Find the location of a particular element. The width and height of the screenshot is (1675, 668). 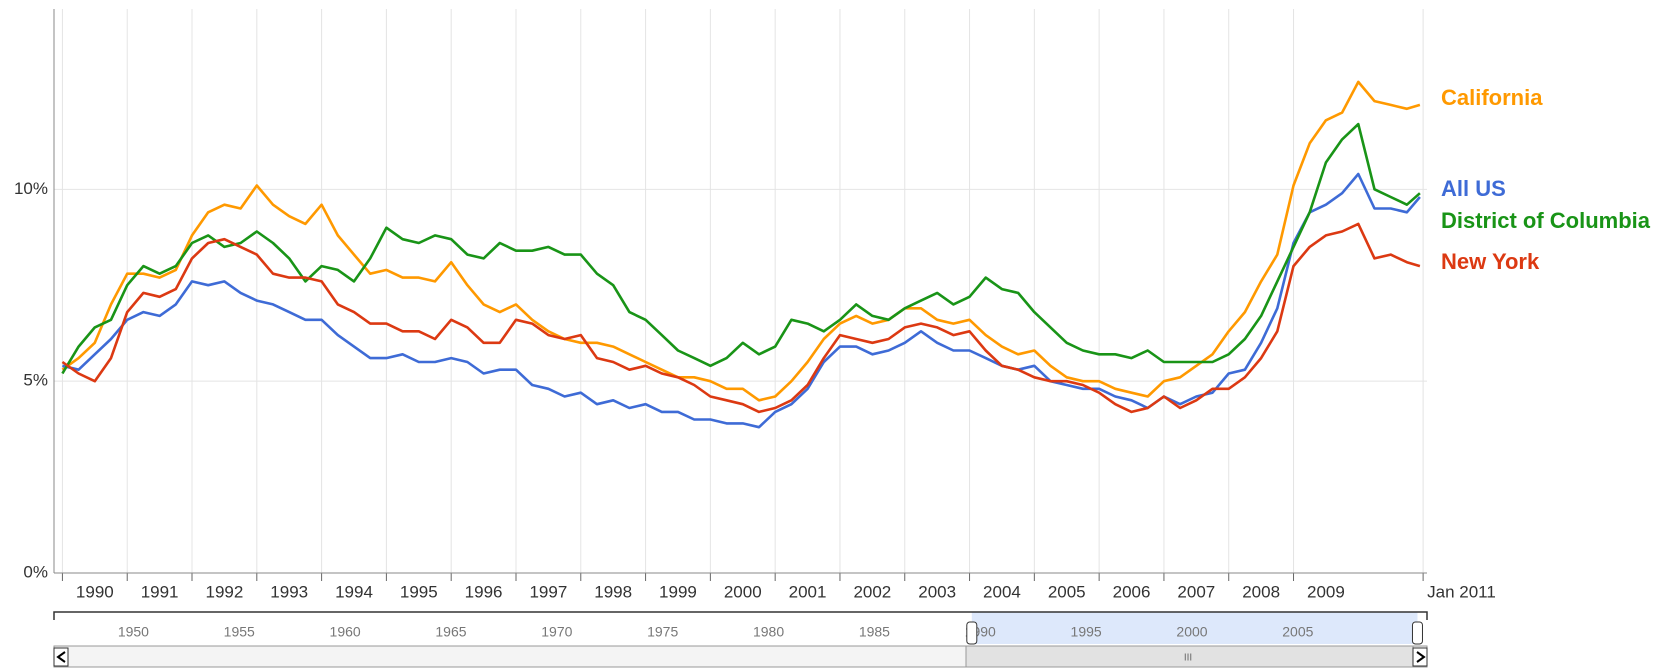

x-tick-label: 2004 is located at coordinates (1002, 591).